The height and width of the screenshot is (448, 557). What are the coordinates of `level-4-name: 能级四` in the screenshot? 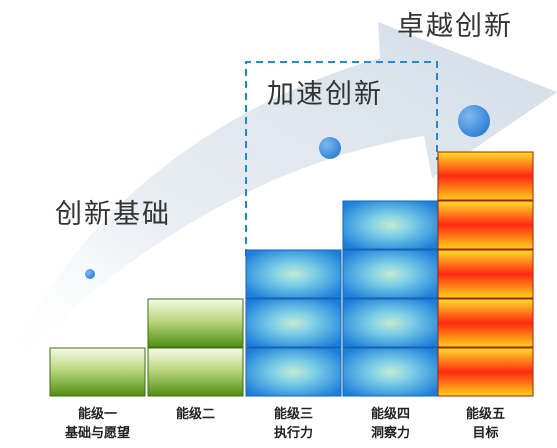 It's located at (390, 414).